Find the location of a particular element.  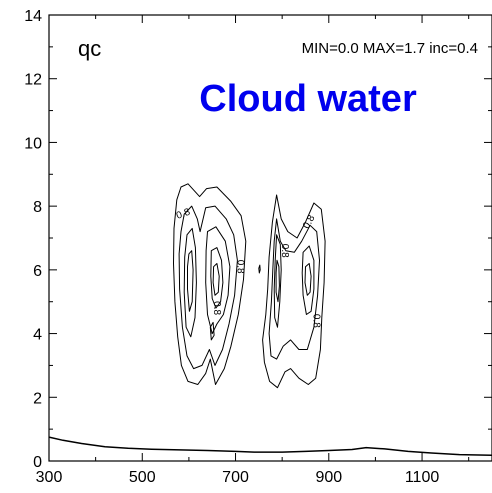

y-tick-label: 4 is located at coordinates (37, 335).